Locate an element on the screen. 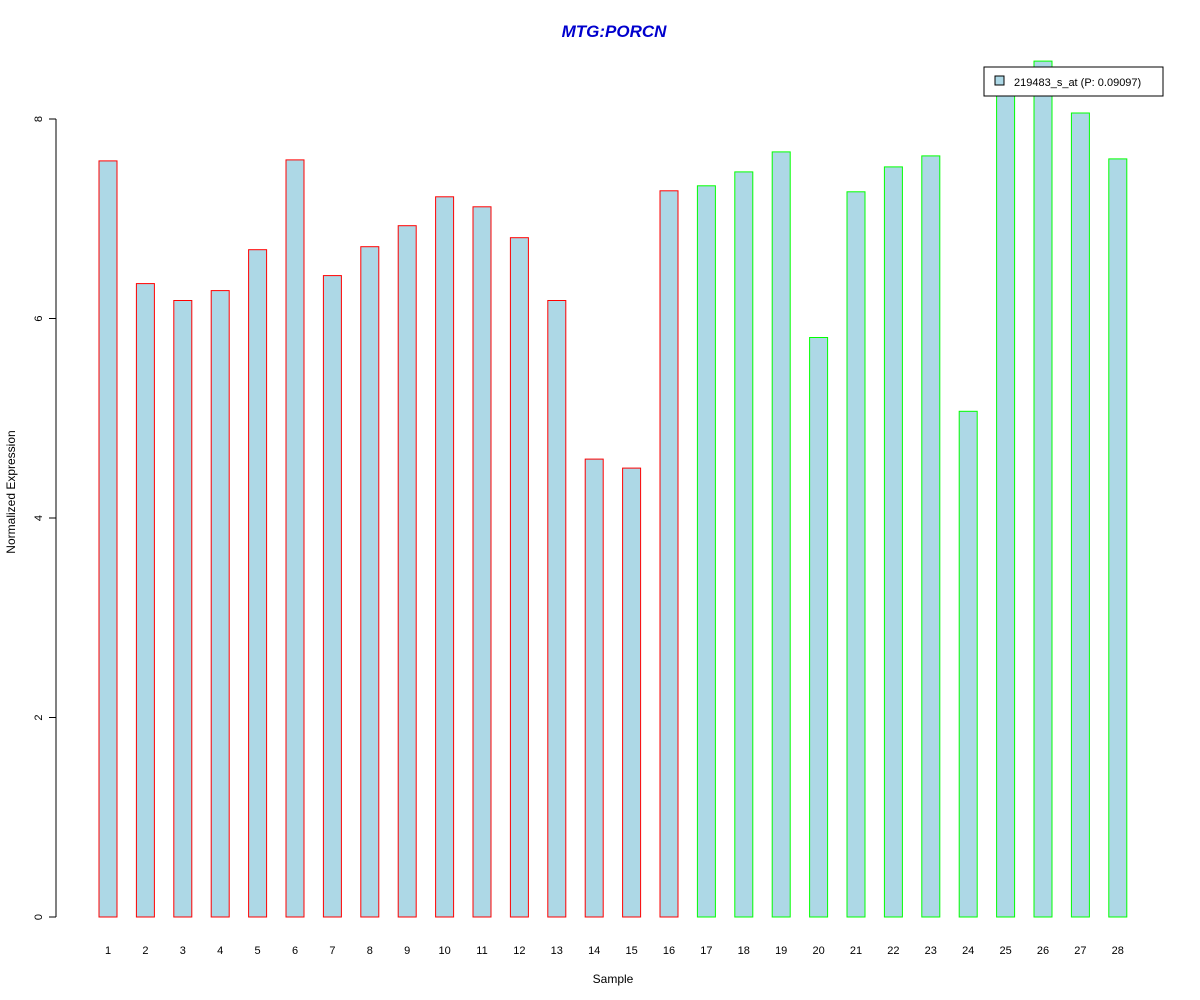 The height and width of the screenshot is (1000, 1200). y-axis-title: Normalized Expression is located at coordinates (11, 491).